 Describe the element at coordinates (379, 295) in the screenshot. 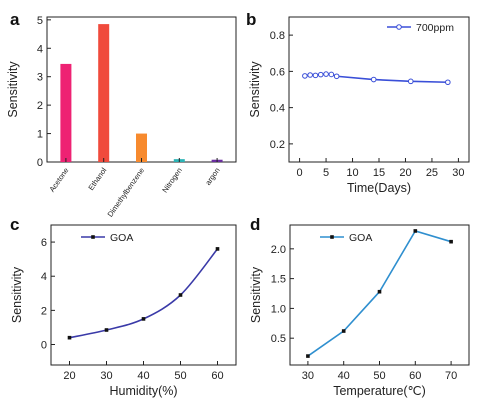

I see `panel-d-axes-frame` at that location.